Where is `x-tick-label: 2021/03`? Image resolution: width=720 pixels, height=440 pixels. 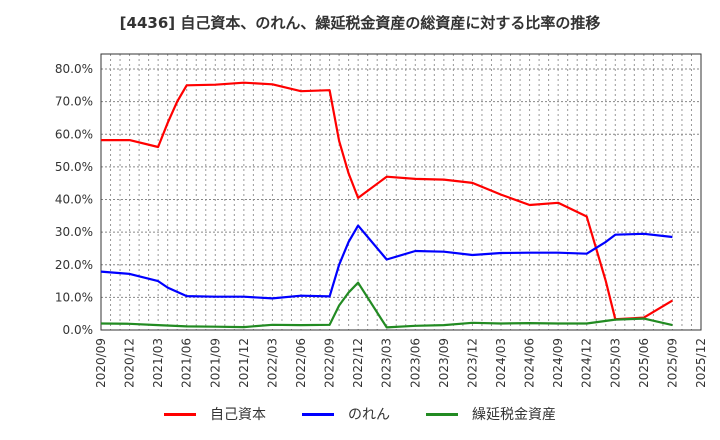
x-tick-label: 2021/03 is located at coordinates (158, 363).